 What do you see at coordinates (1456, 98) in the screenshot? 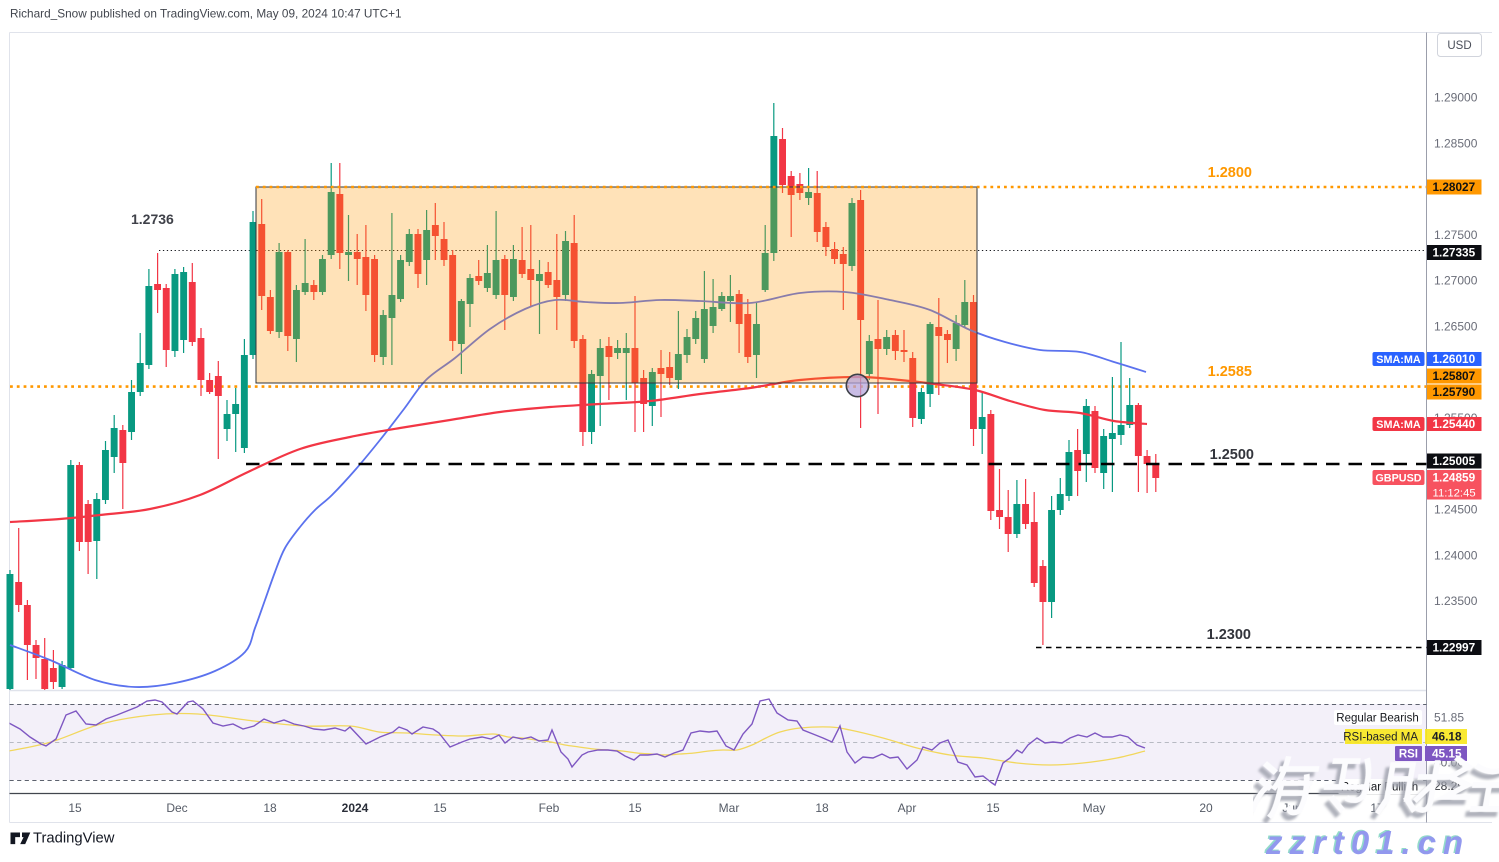
I see `svg-text: 1.29000` at bounding box center [1456, 98].